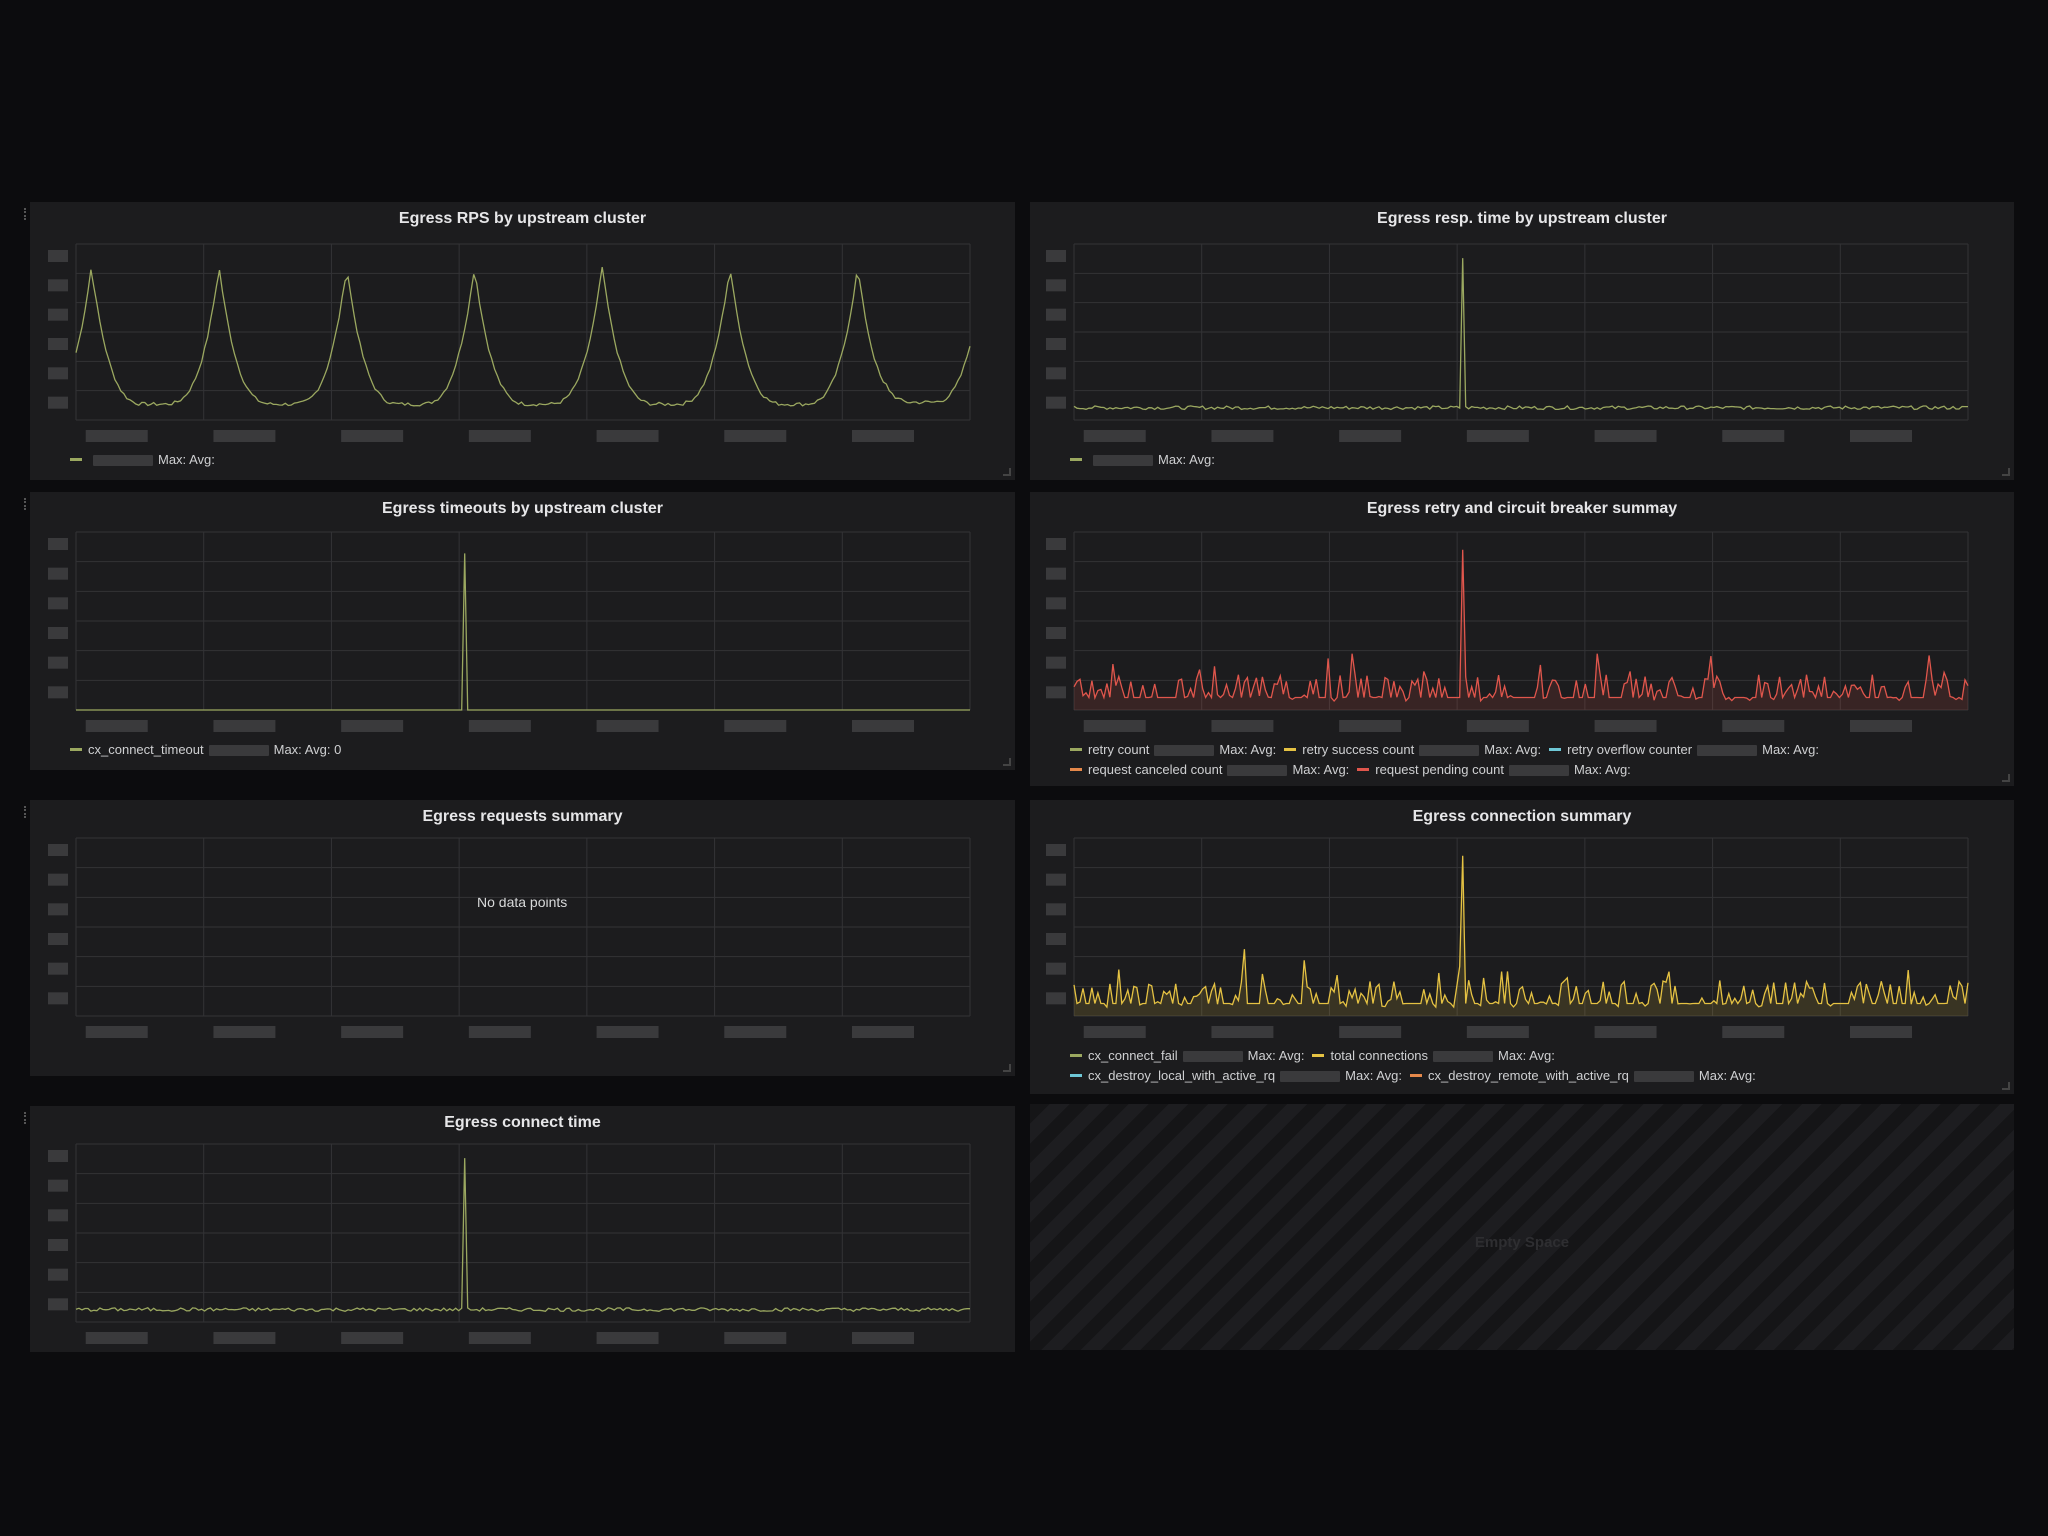 This screenshot has height=1536, width=2048. Describe the element at coordinates (1630, 749) in the screenshot. I see `legend-series-name: retry overflow counter` at that location.